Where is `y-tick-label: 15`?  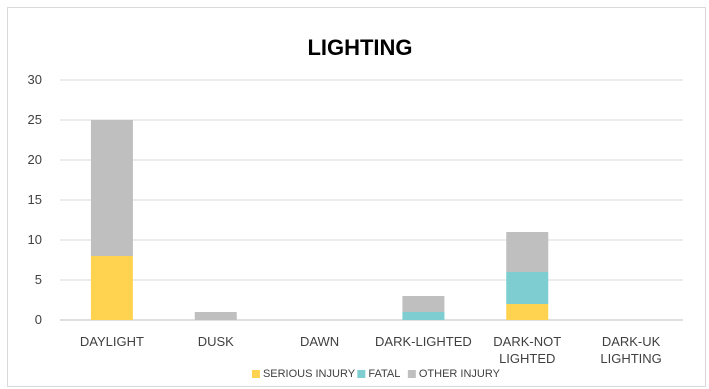 y-tick-label: 15 is located at coordinates (35, 199).